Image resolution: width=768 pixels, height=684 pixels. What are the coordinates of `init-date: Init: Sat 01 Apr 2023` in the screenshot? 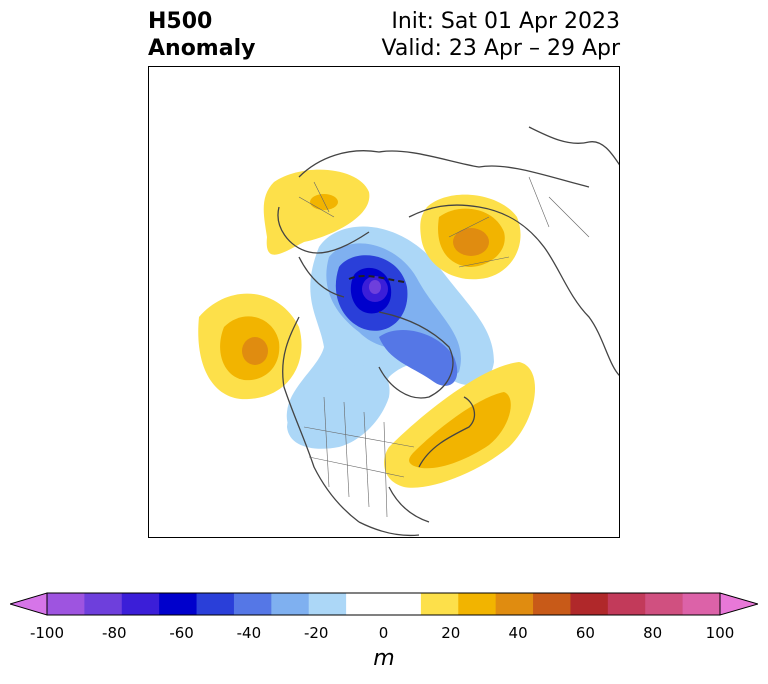 It's located at (505, 21).